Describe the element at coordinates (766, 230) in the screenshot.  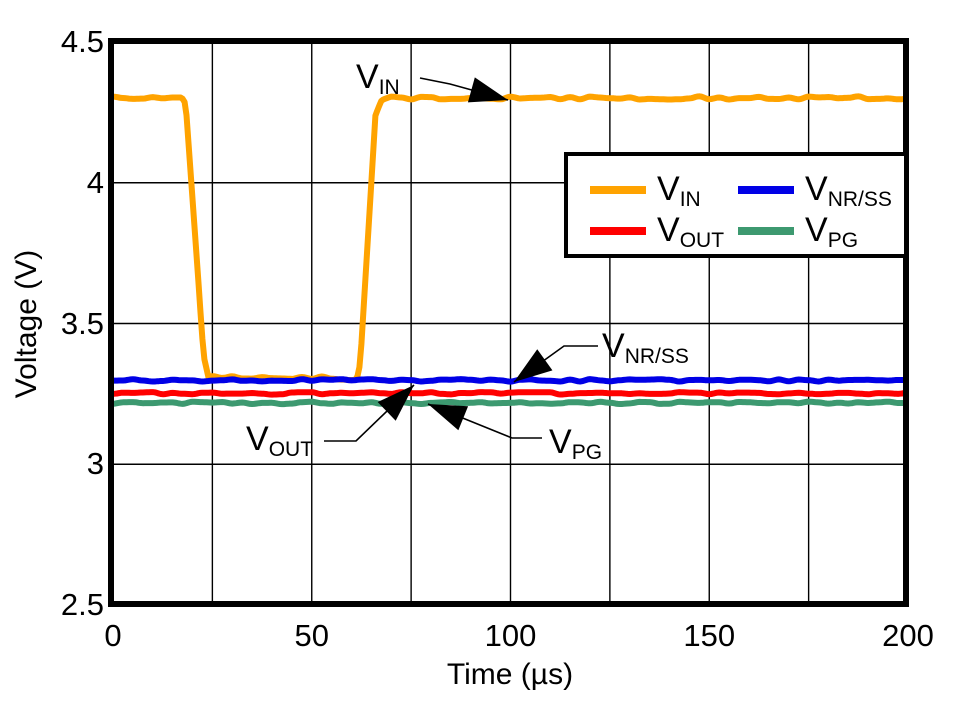
I see `legend-swatch-vpg` at that location.